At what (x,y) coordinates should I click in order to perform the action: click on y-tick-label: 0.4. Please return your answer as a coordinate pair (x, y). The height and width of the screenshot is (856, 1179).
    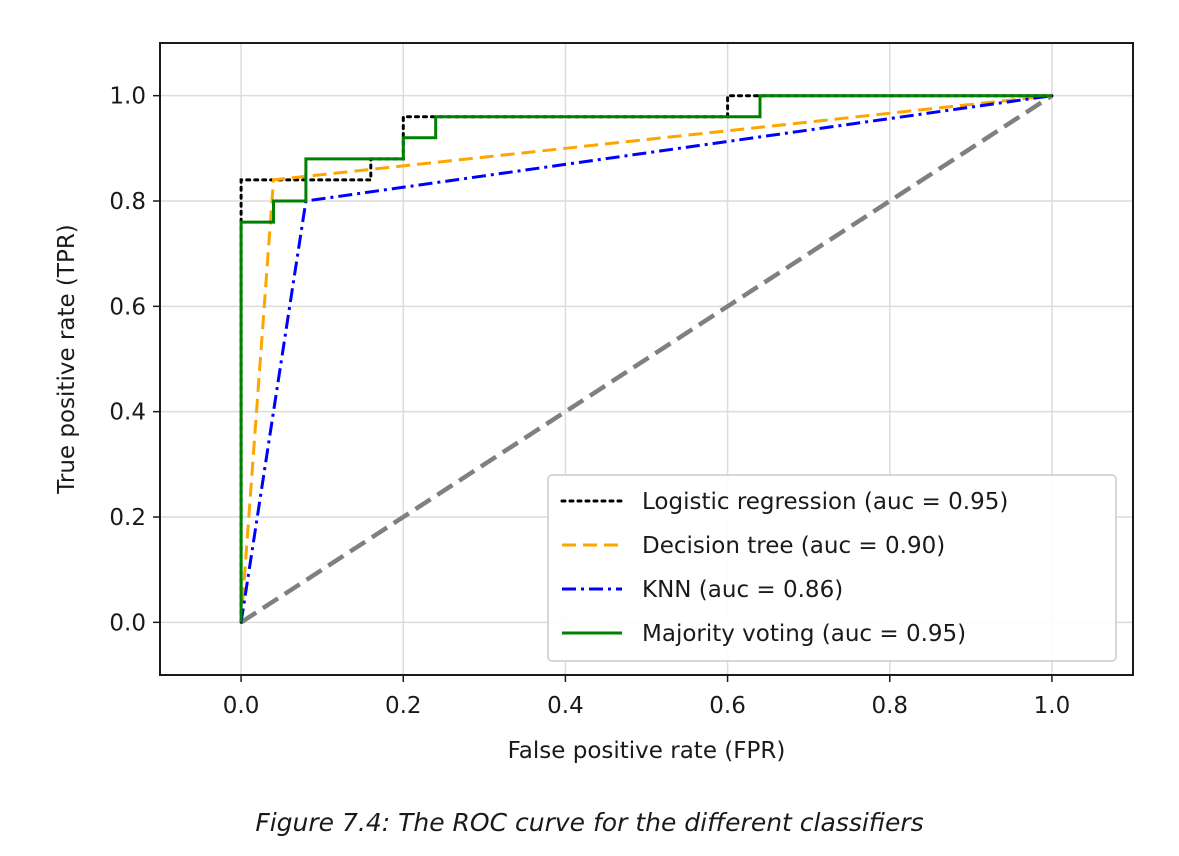
    Looking at the image, I should click on (127, 413).